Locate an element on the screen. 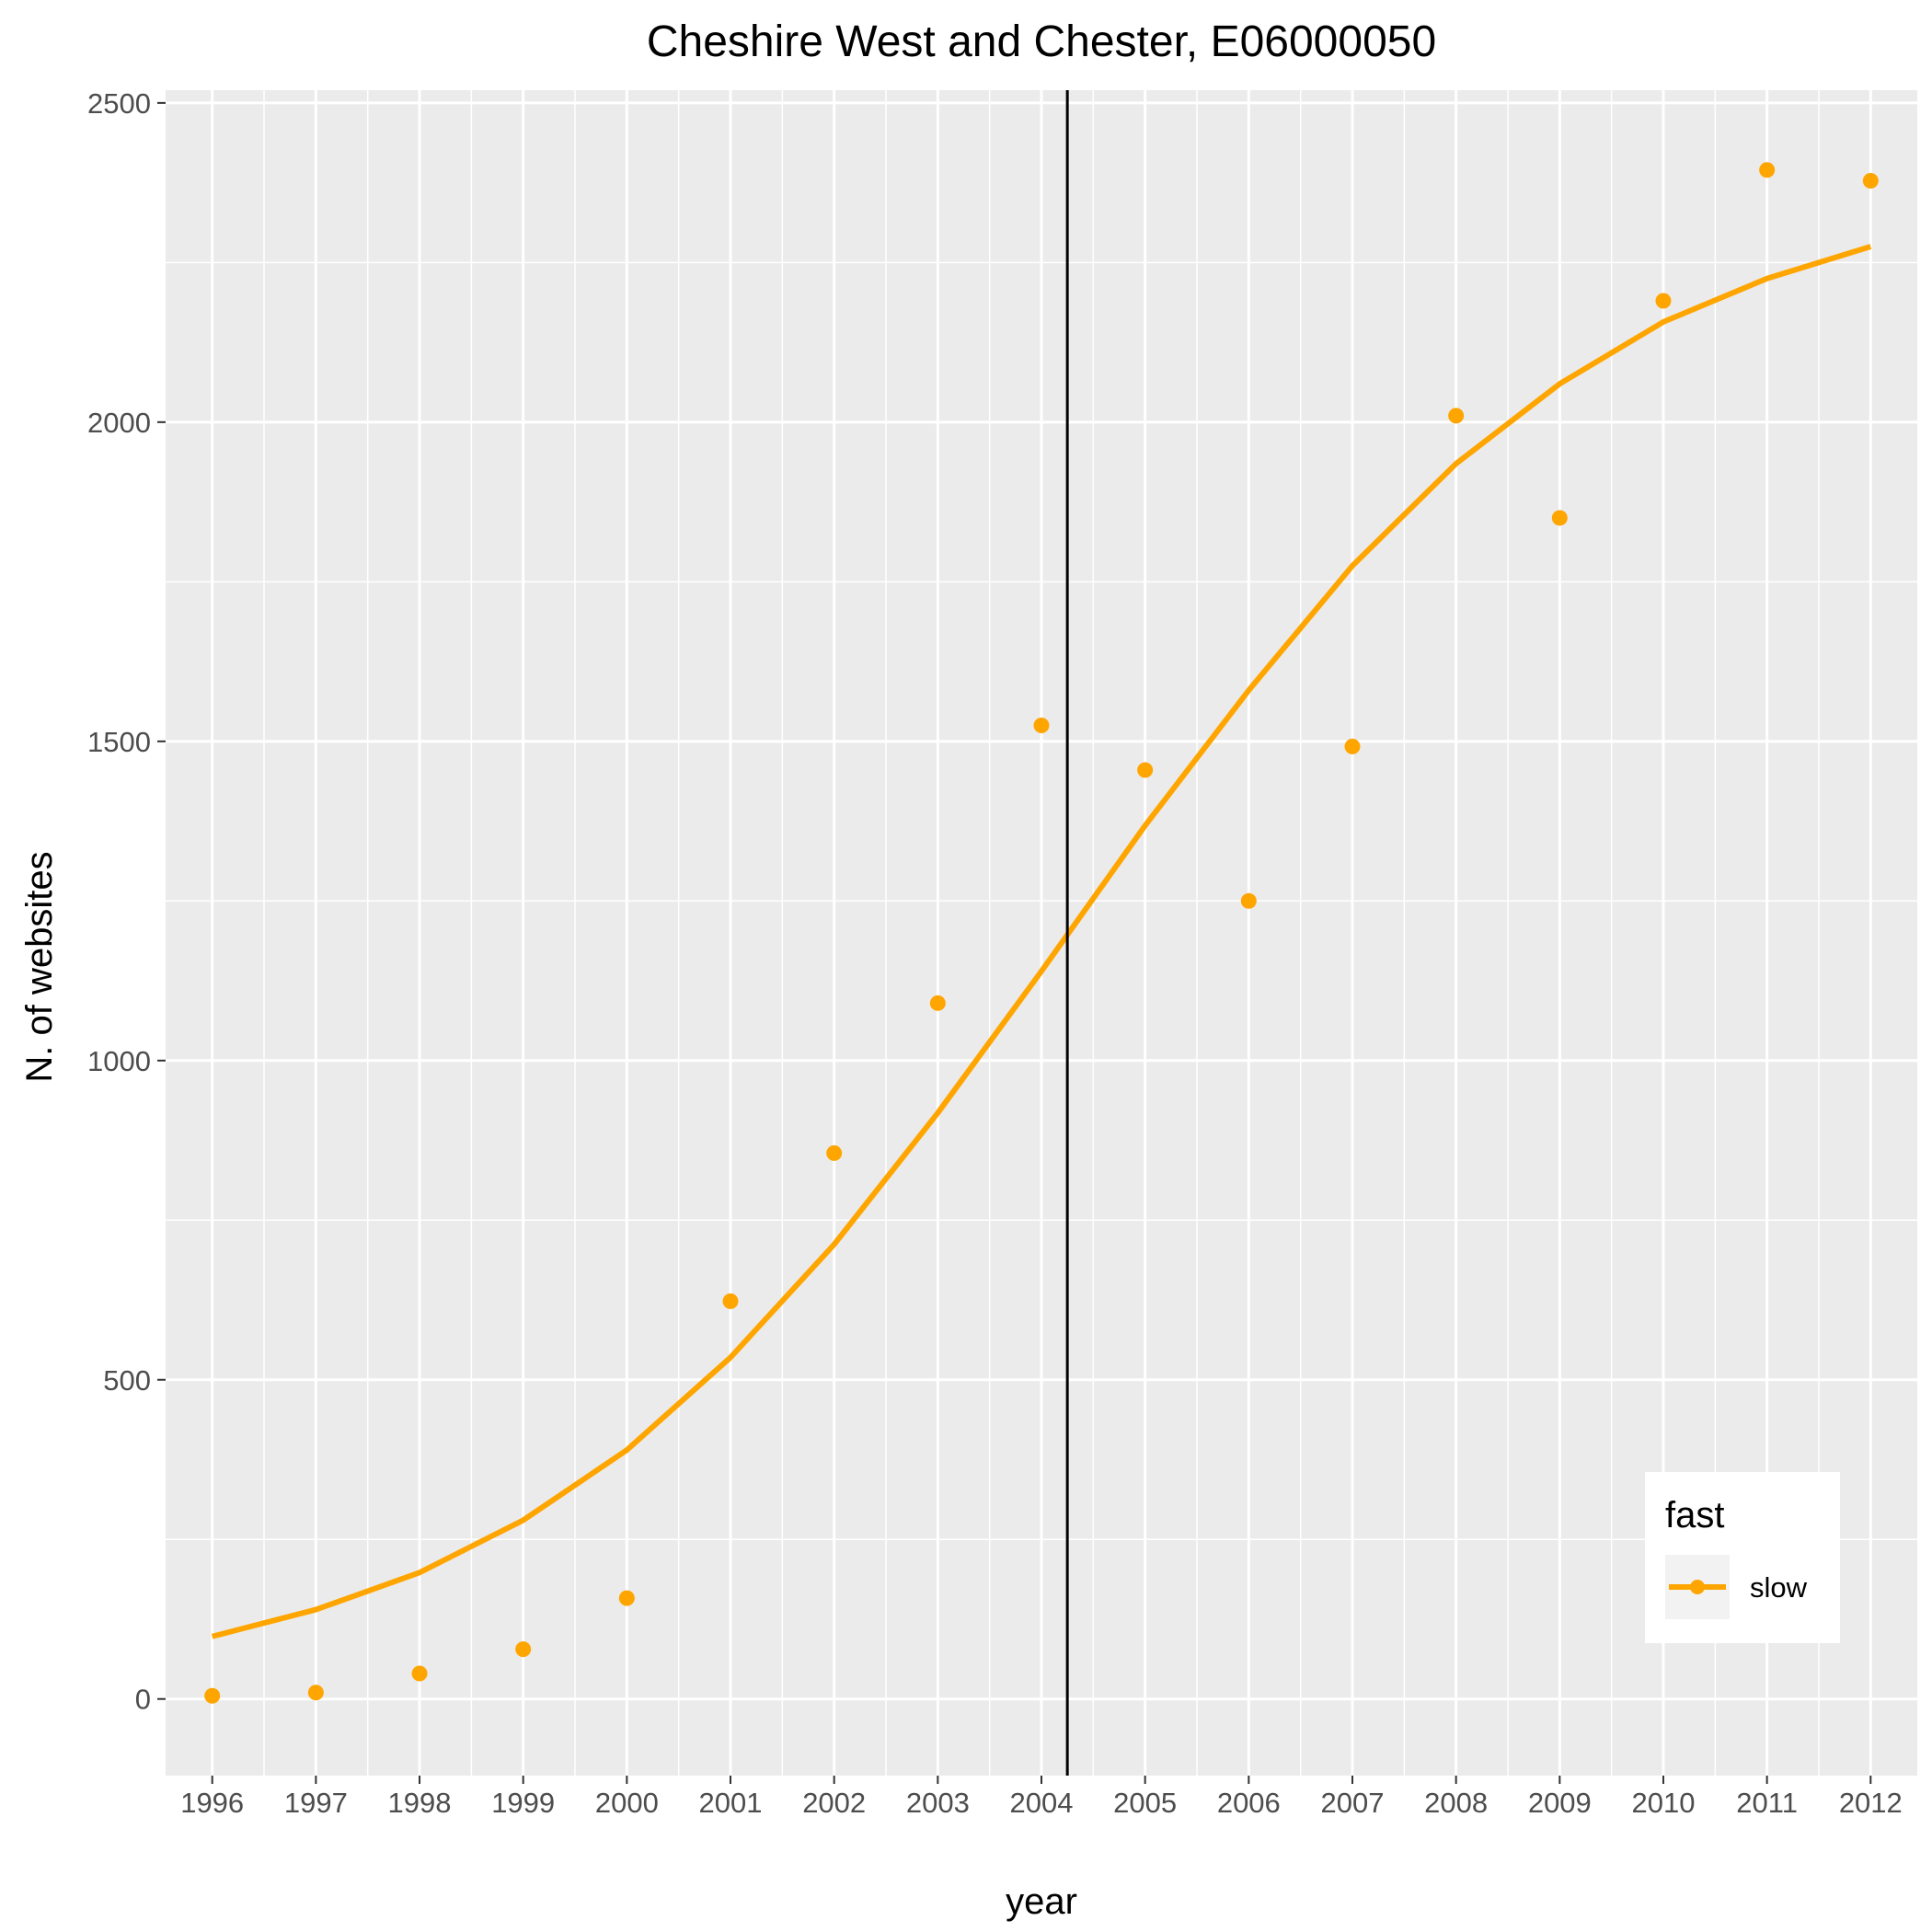 Image resolution: width=1932 pixels, height=1932 pixels. y-tick-label: 1000 is located at coordinates (119, 1061).